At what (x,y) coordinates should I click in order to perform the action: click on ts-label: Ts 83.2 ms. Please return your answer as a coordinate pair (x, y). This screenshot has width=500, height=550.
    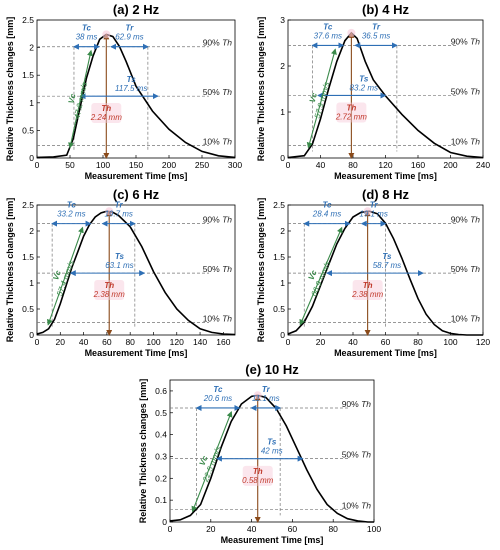
    Looking at the image, I should click on (364, 83).